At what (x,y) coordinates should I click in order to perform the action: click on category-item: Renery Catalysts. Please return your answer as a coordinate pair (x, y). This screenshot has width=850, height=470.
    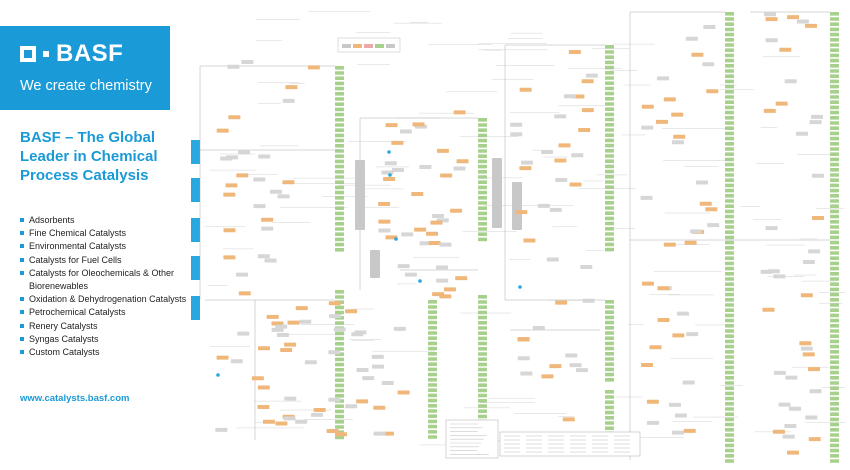
    Looking at the image, I should click on (107, 326).